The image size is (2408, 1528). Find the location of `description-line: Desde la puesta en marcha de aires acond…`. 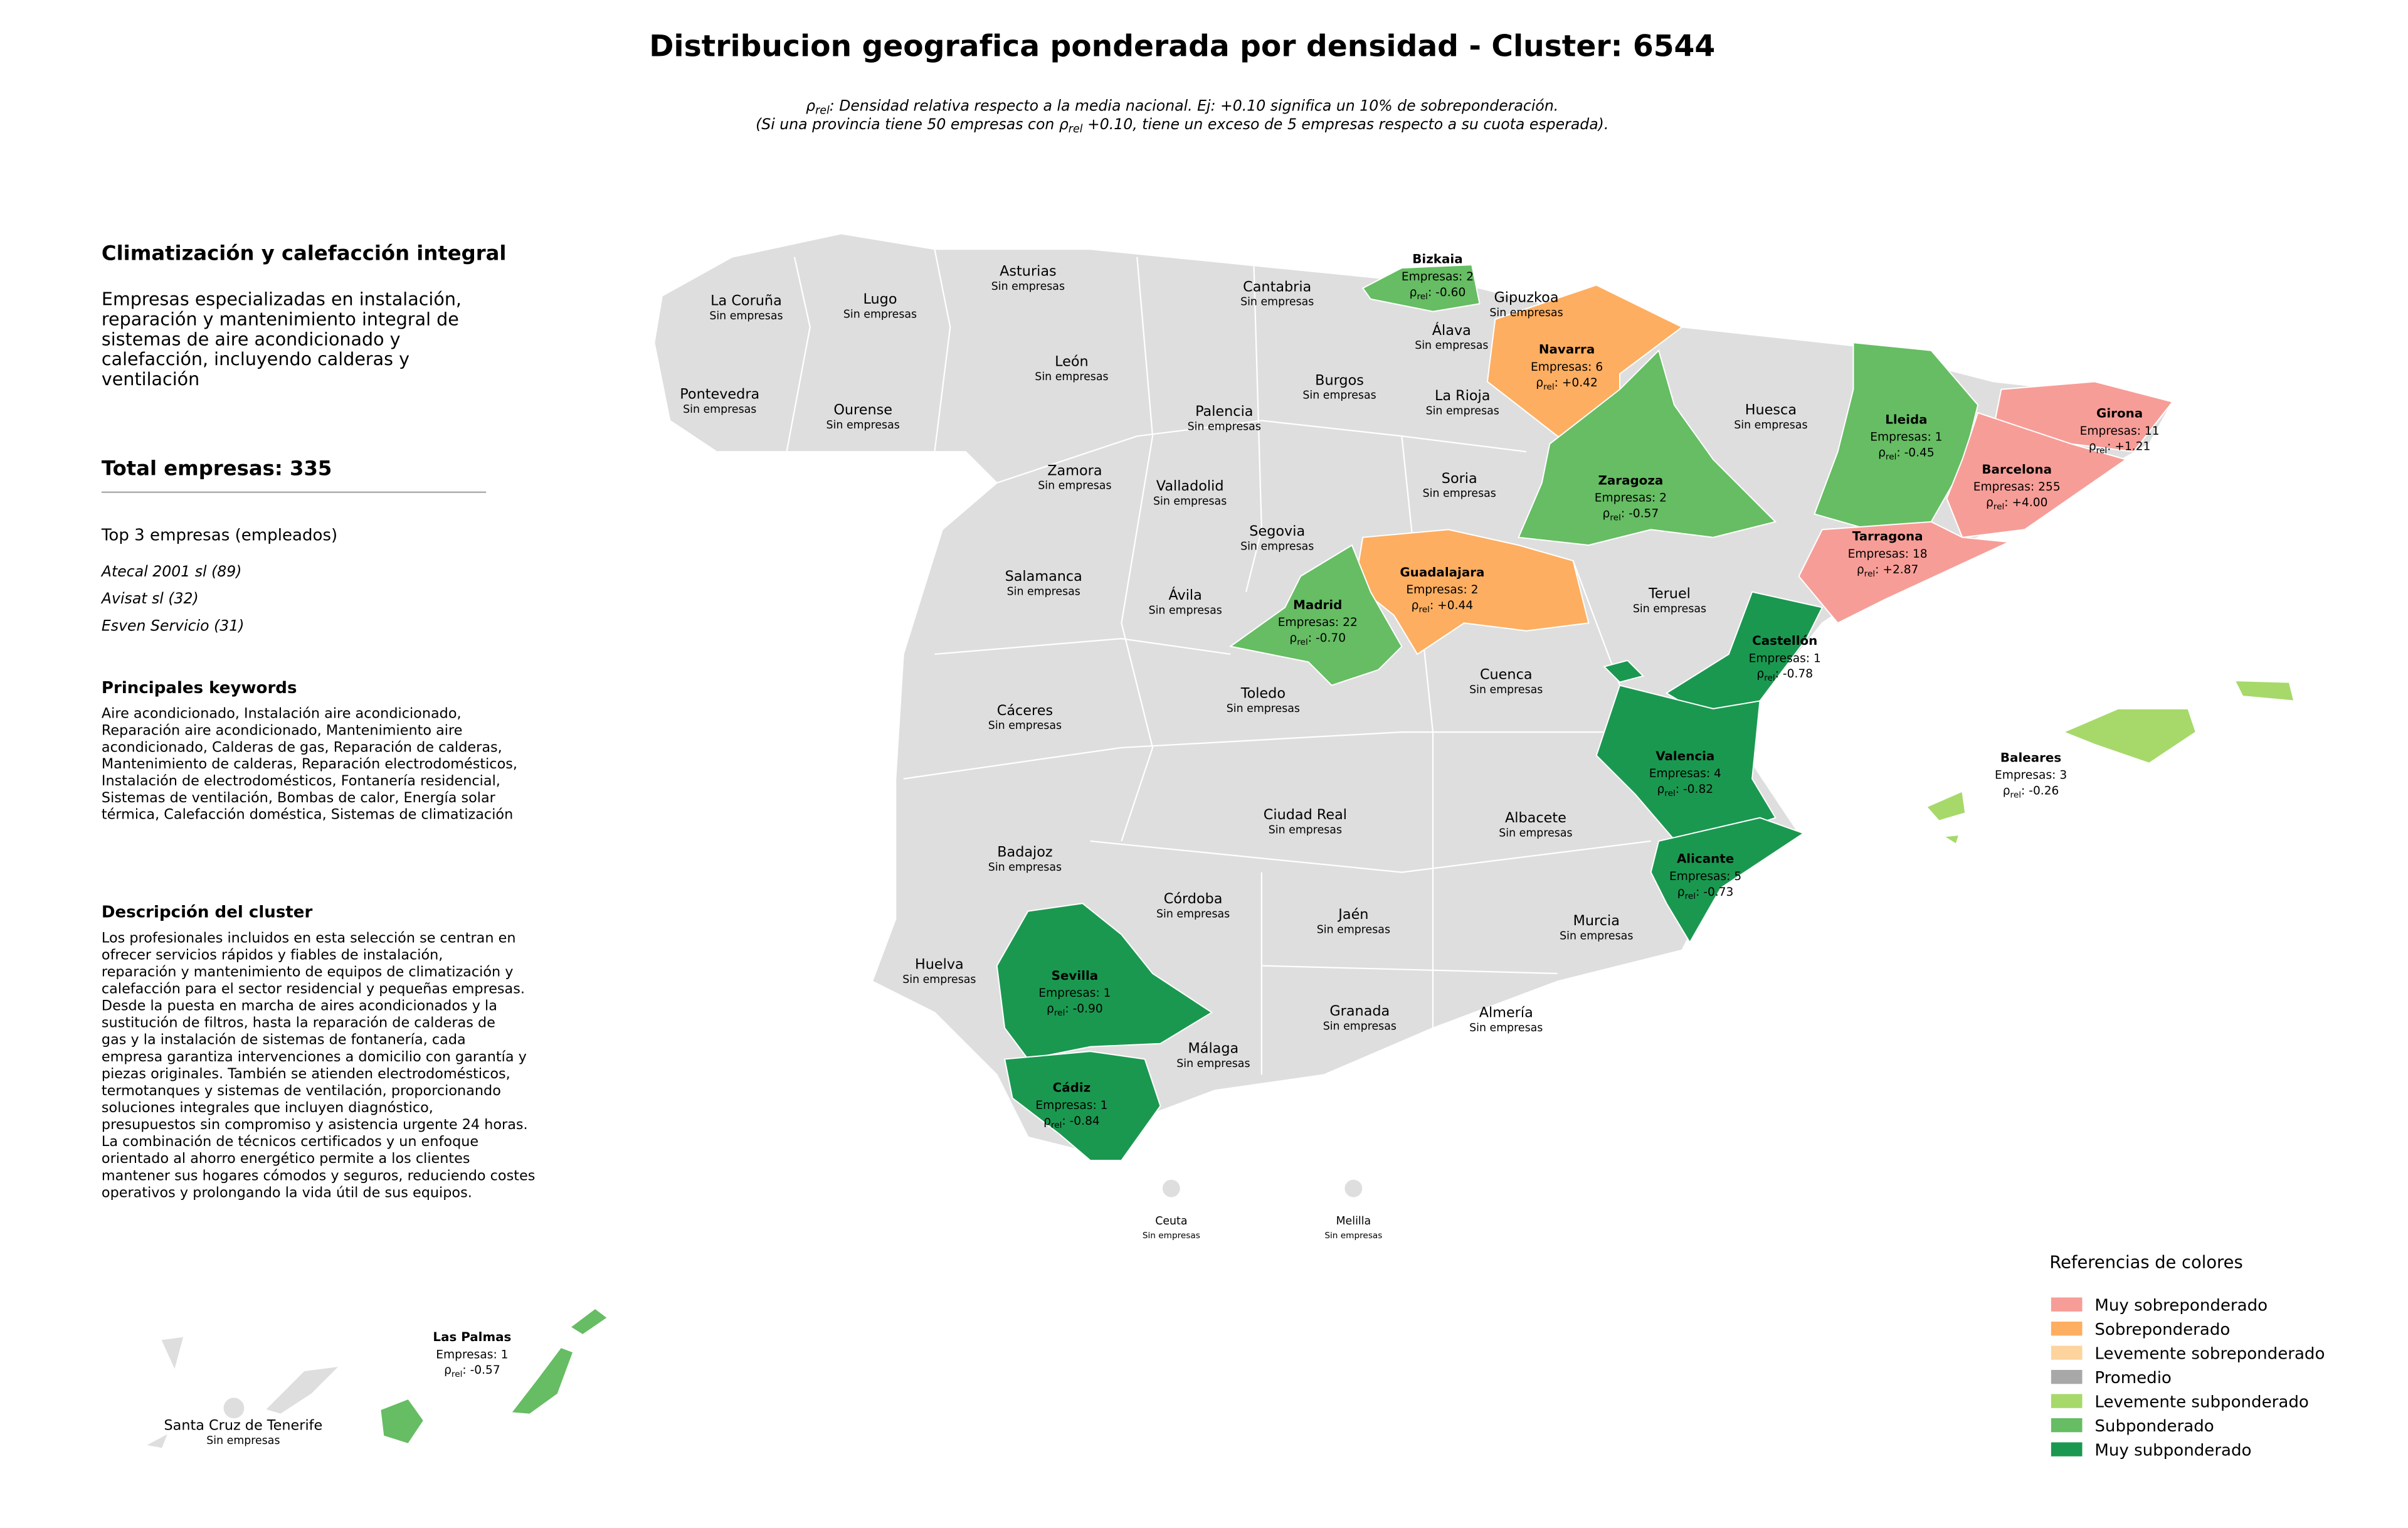

description-line: Desde la puesta en marcha de aires acond… is located at coordinates (299, 1006).